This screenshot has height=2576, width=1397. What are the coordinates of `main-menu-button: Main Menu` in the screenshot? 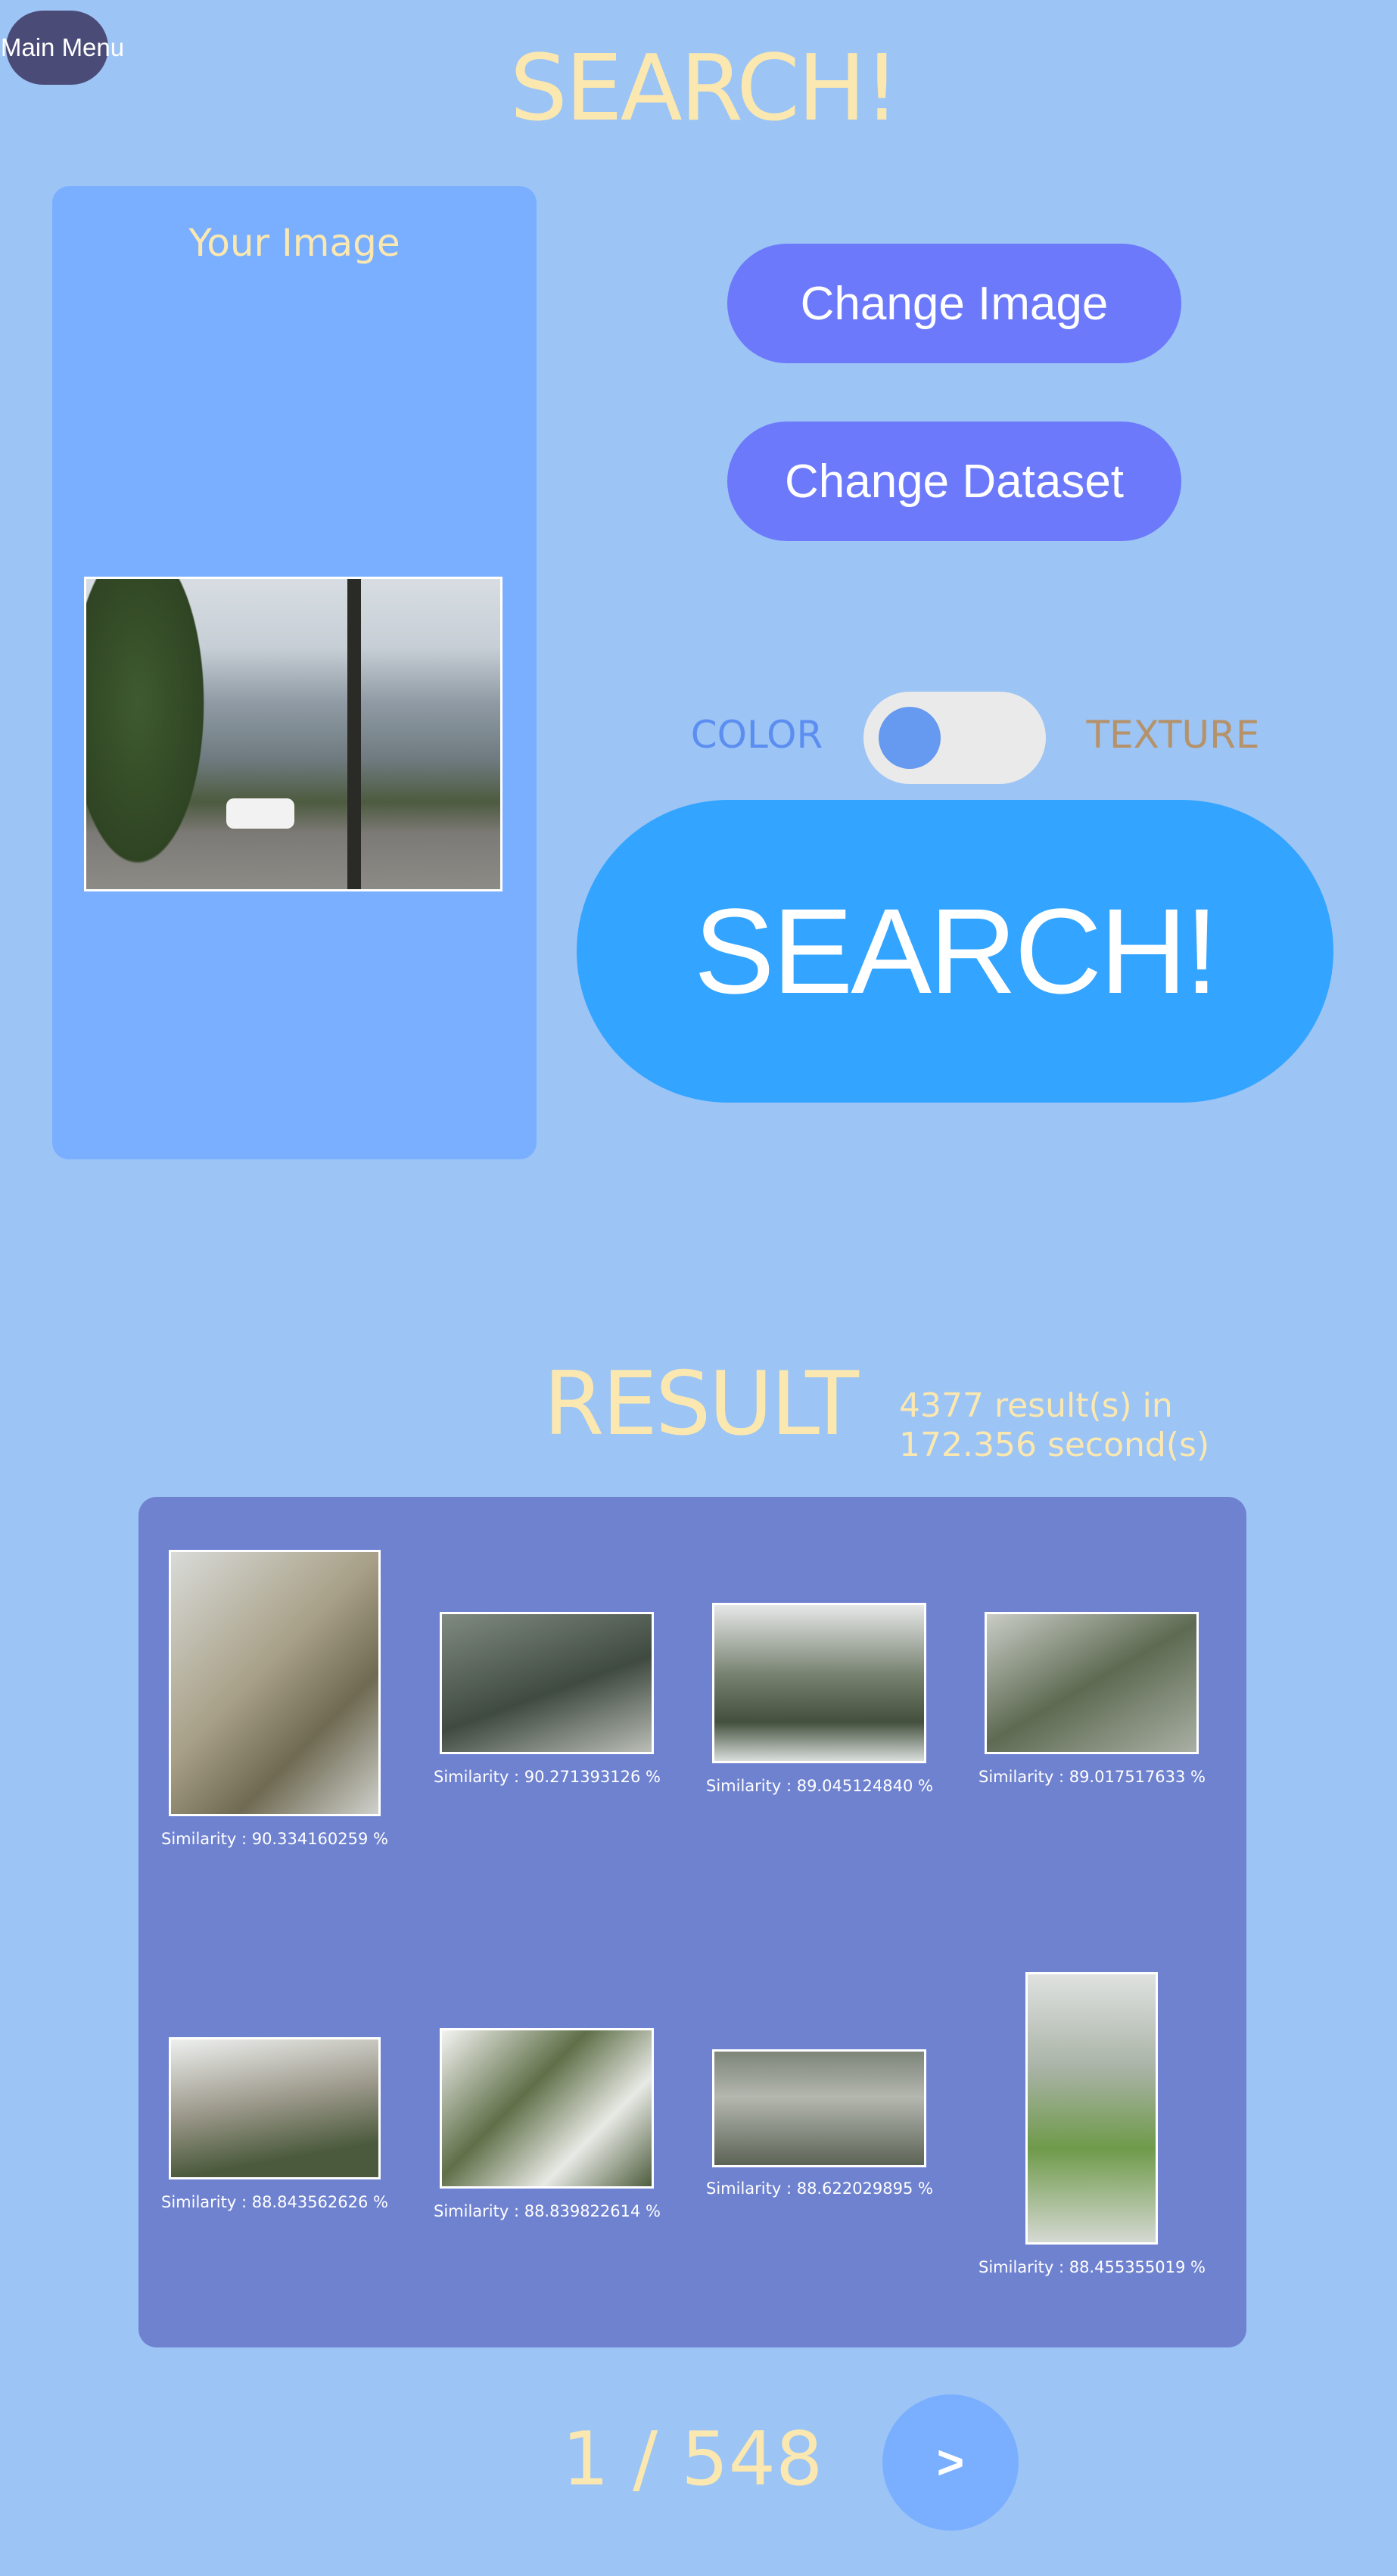 It's located at (62, 48).